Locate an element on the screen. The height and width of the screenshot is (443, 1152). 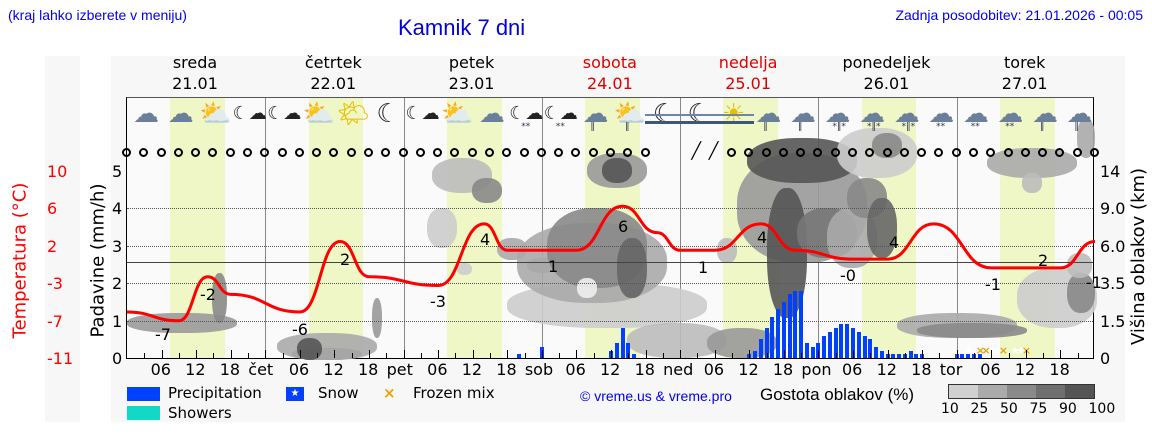
scale-label: 25 is located at coordinates (979, 409).